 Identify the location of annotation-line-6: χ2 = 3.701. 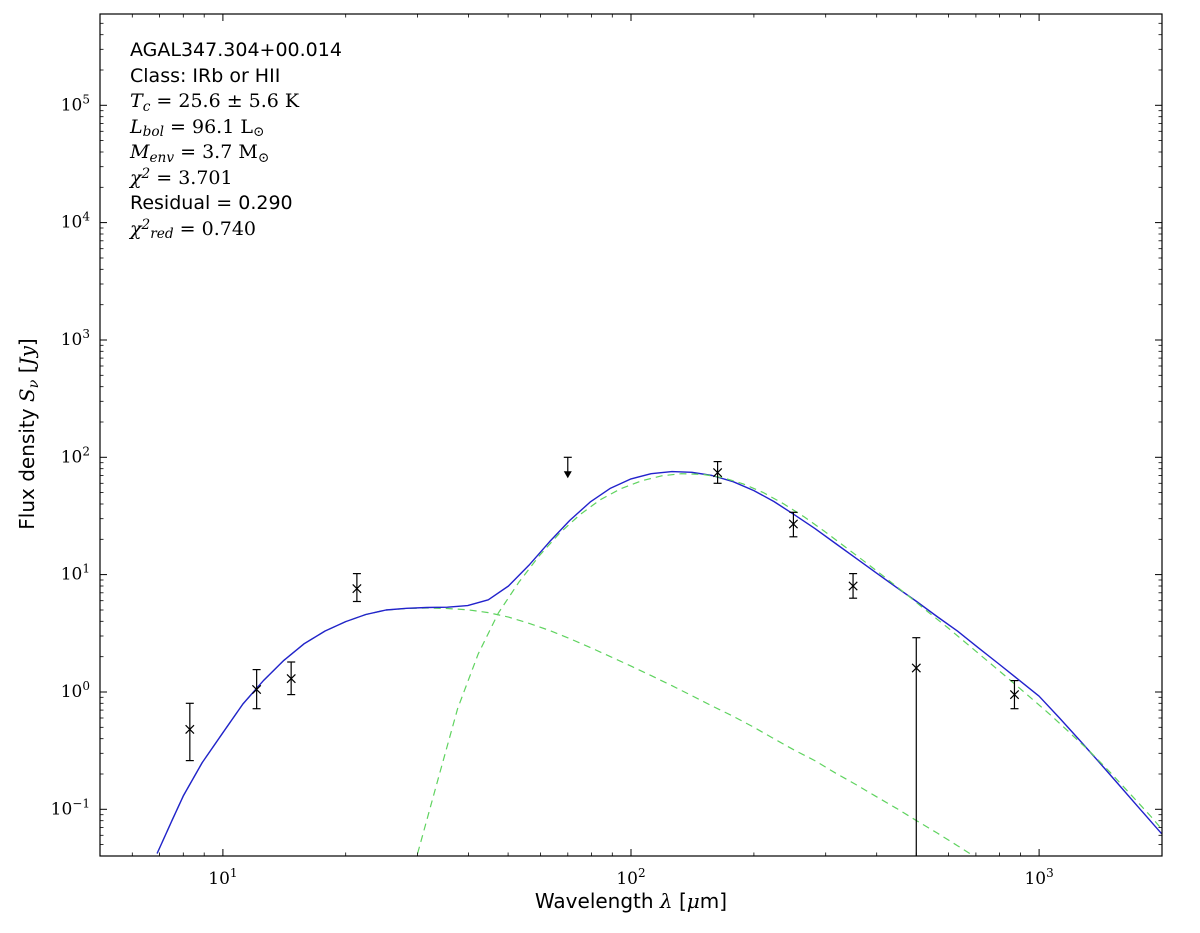
(181, 177).